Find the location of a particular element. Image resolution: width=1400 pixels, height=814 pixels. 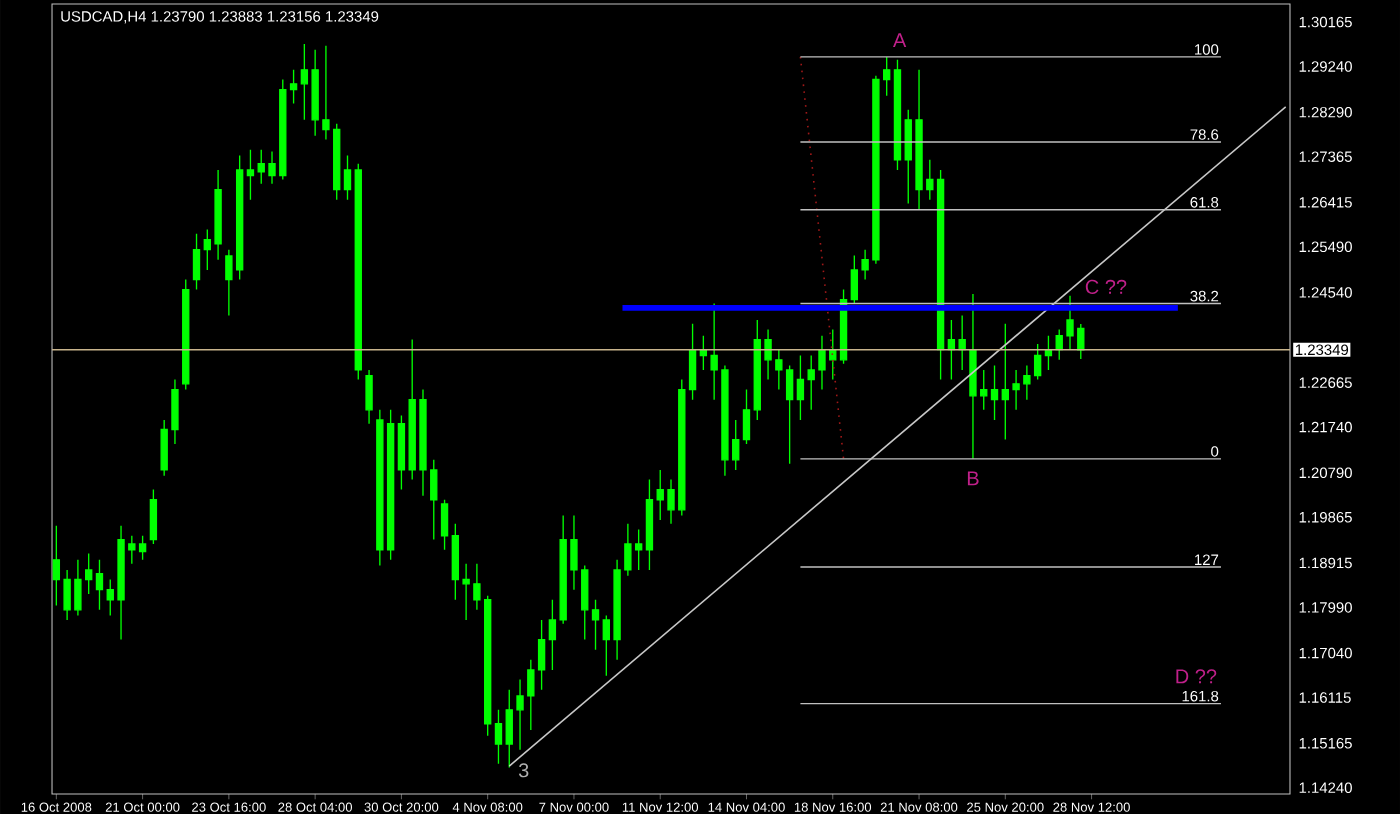

annotation: 3 is located at coordinates (523, 770).